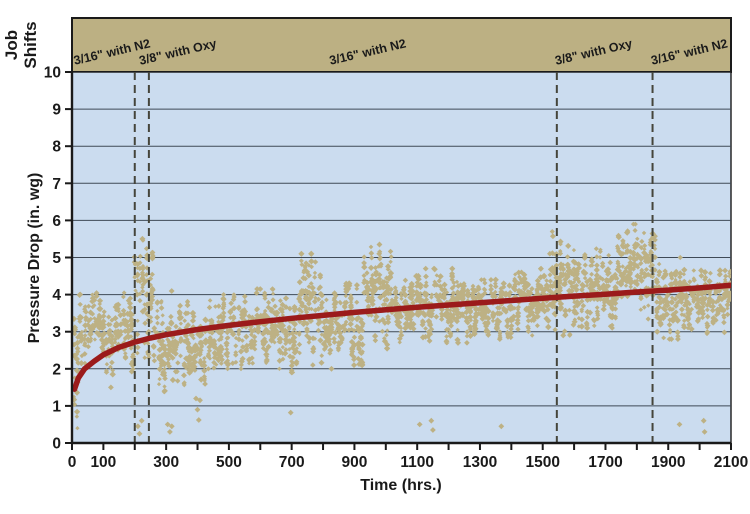  Describe the element at coordinates (292, 462) in the screenshot. I see `tick-label: 700` at that location.